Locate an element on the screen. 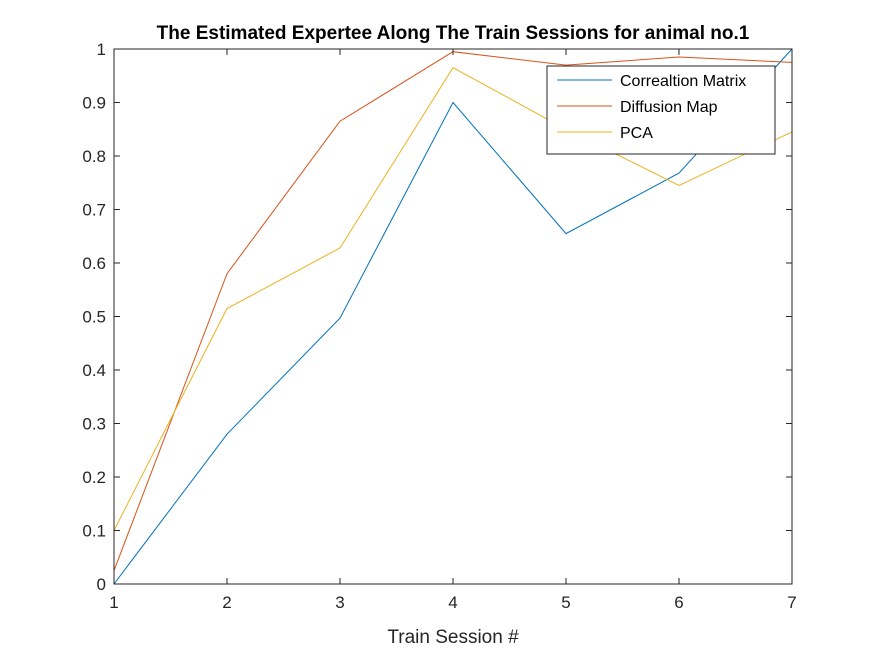 The width and height of the screenshot is (875, 656). y-tick-label: 0.1 is located at coordinates (94, 531).